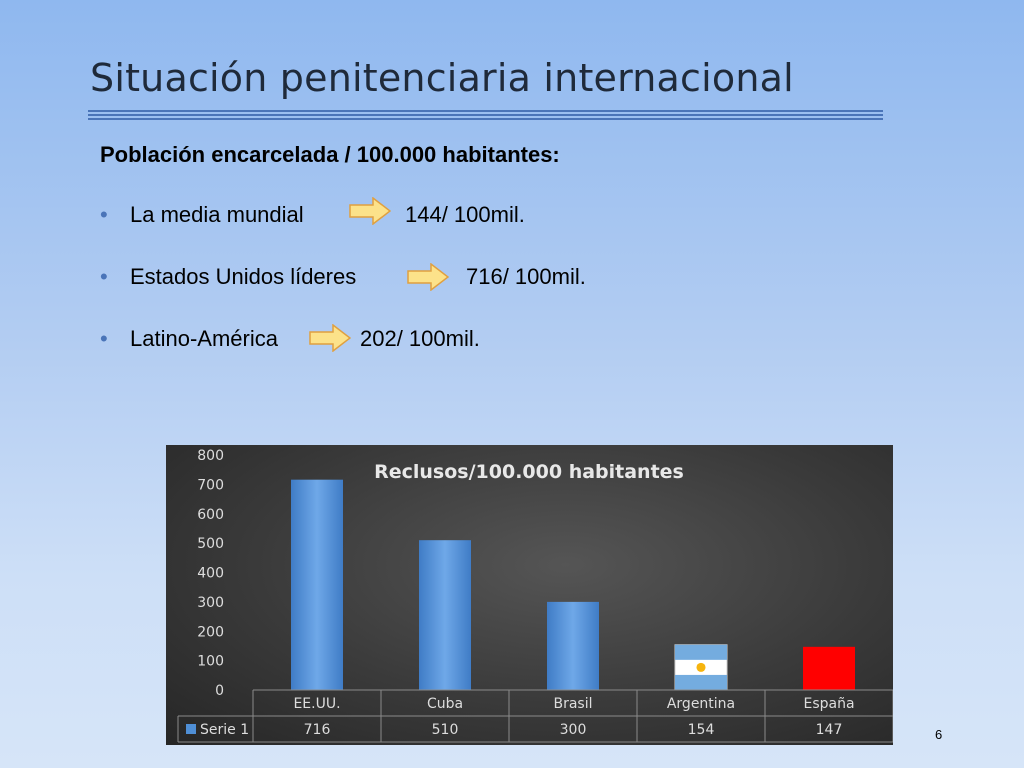 The width and height of the screenshot is (1024, 768). Describe the element at coordinates (701, 682) in the screenshot. I see `flag-stripe-bottom` at that location.